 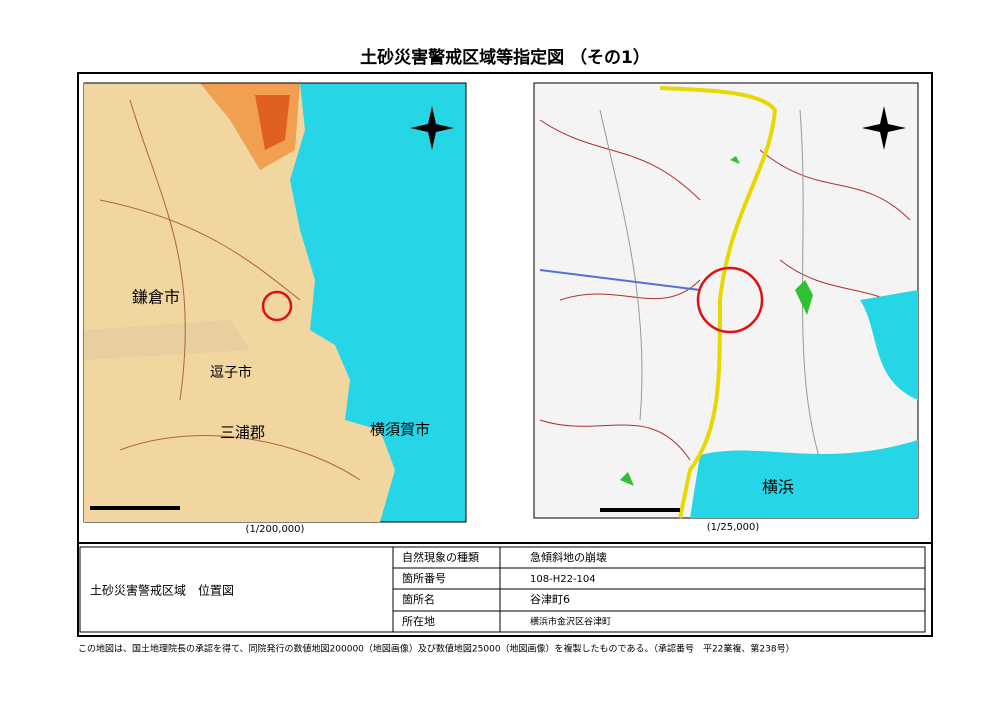 I want to click on title: 土砂災害警戒区域等指定図 （その1）, so click(x=505, y=57).